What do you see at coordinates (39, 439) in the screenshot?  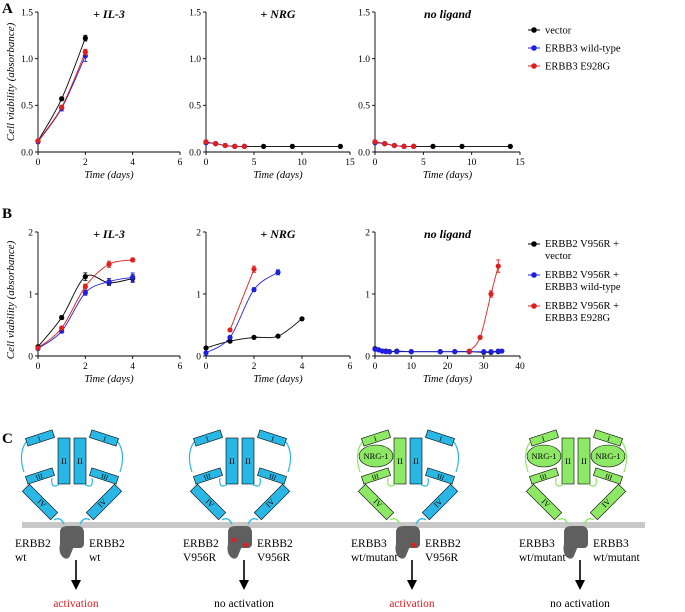 I see `domain-label: I` at bounding box center [39, 439].